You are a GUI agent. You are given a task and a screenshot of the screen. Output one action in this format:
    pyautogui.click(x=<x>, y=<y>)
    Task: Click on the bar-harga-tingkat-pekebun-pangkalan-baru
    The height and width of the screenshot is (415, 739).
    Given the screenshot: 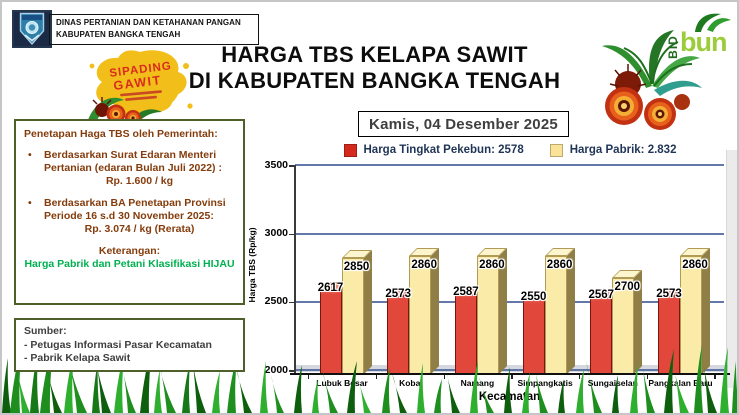 What is the action you would take?
    pyautogui.click(x=673, y=330)
    